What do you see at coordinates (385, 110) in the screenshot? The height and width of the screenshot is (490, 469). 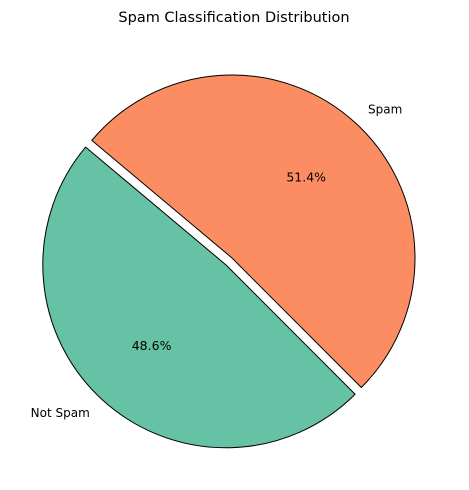 I see `pie-label-spam: Spam` at bounding box center [385, 110].